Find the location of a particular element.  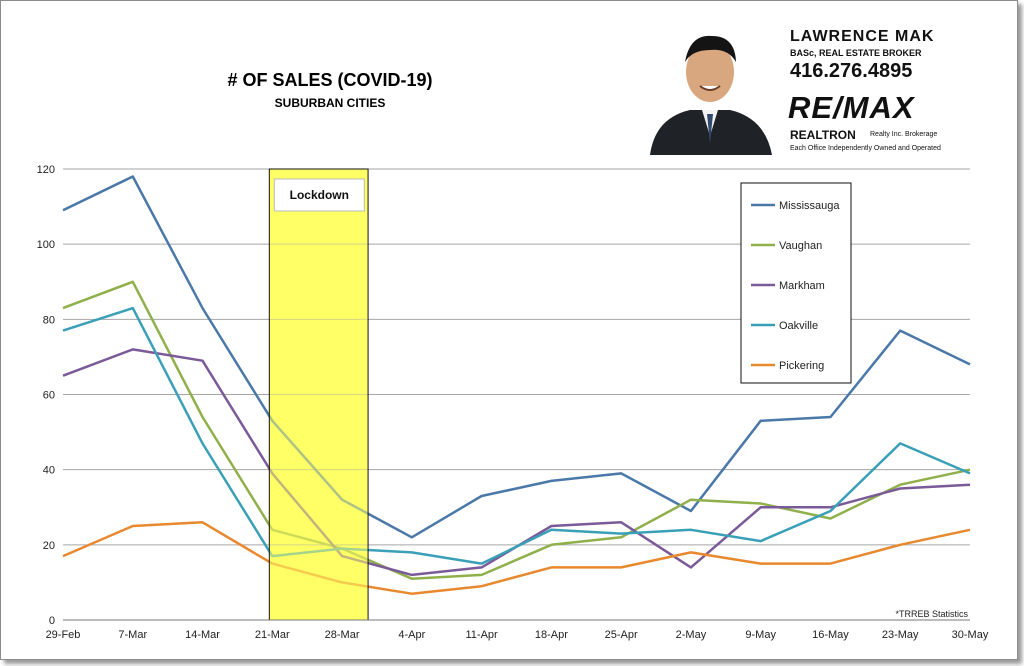

x-tick-label: 14-Mar is located at coordinates (202, 635).